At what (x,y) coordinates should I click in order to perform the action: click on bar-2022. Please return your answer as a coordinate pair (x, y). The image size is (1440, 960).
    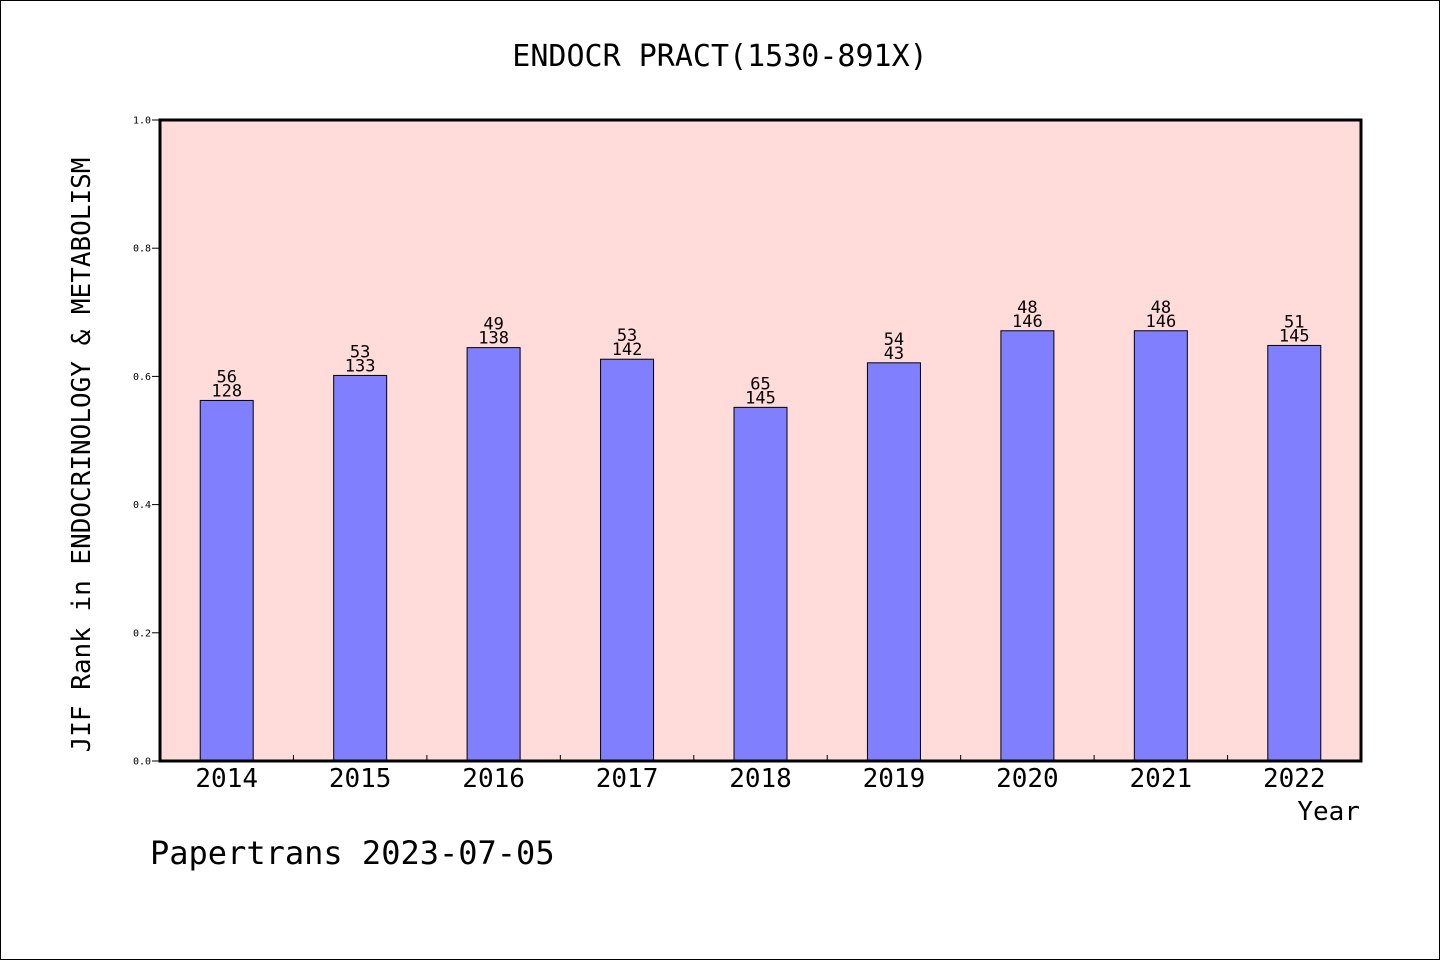
    Looking at the image, I should click on (1294, 553).